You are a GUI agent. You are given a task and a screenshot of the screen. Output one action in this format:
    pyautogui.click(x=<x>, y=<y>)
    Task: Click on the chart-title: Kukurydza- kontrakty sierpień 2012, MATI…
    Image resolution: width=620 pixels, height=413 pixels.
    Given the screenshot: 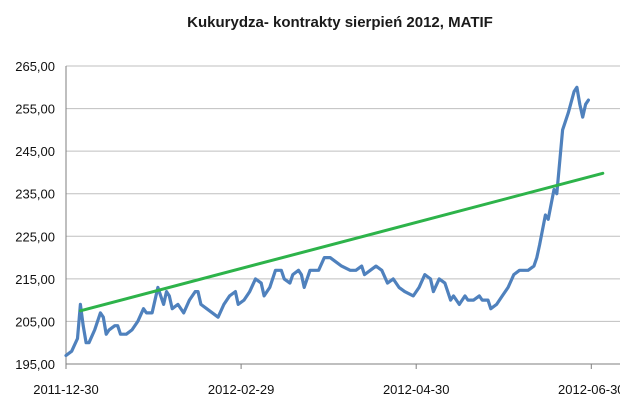 What is the action you would take?
    pyautogui.click(x=340, y=22)
    